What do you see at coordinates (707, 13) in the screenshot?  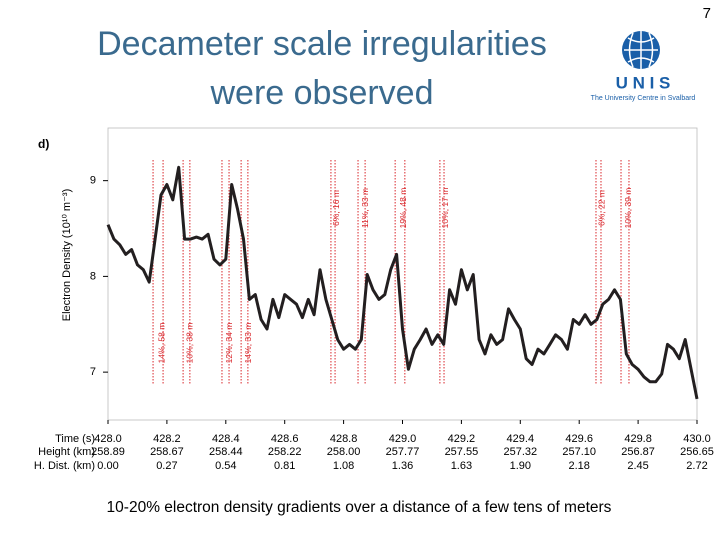 I see `page-number: 7` at bounding box center [707, 13].